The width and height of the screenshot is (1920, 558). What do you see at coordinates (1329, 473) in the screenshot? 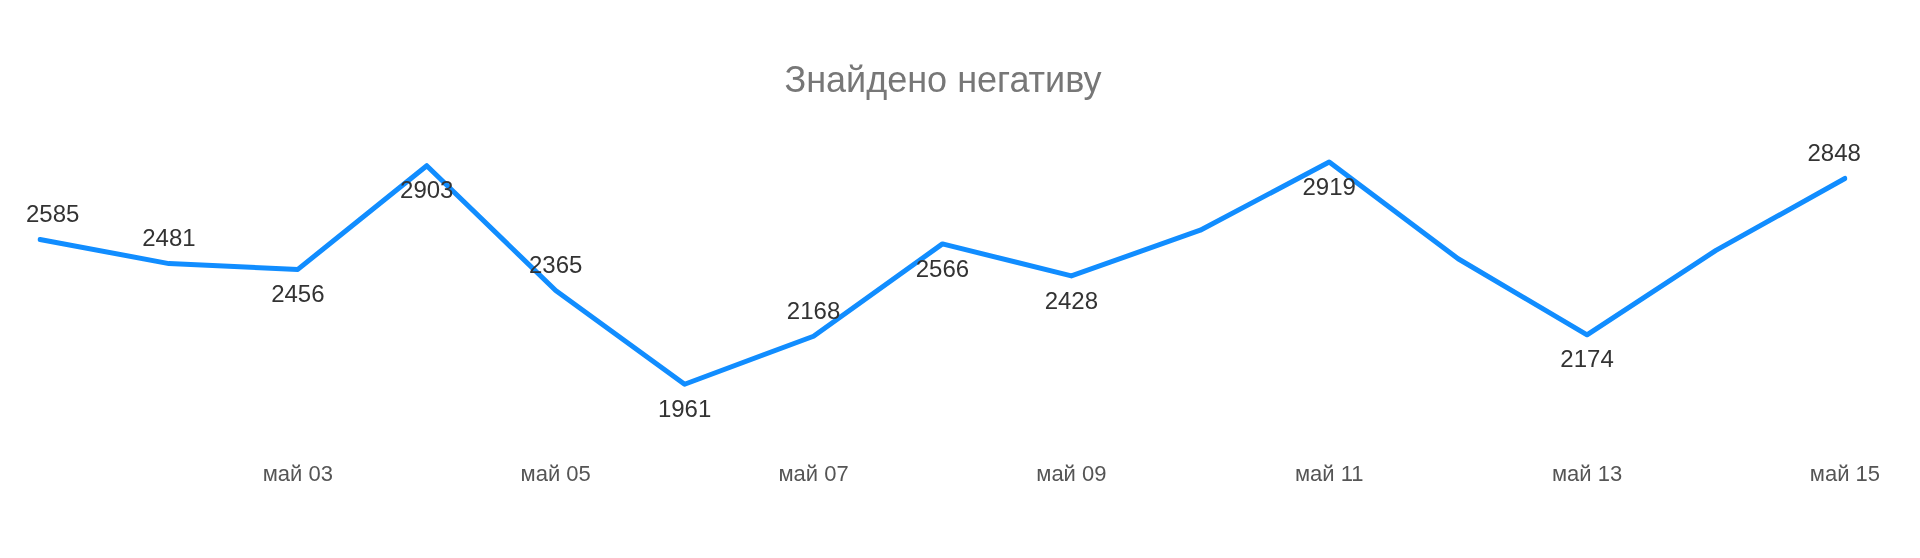
I see `x-tick-label: май 11` at bounding box center [1329, 473].